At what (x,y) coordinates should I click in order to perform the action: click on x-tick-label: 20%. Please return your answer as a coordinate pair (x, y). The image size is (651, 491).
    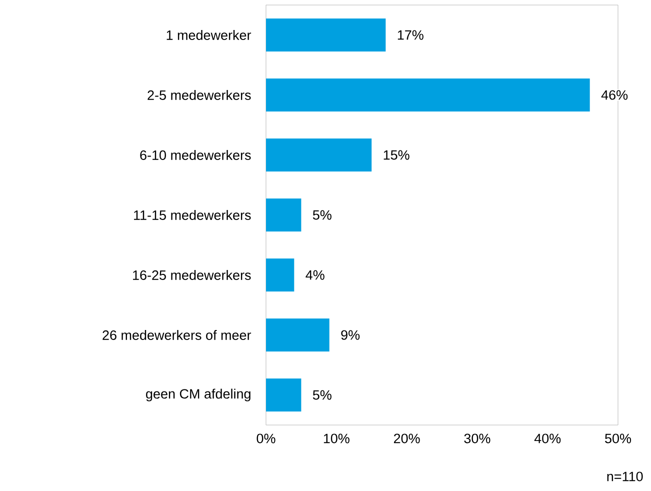
    Looking at the image, I should click on (407, 439).